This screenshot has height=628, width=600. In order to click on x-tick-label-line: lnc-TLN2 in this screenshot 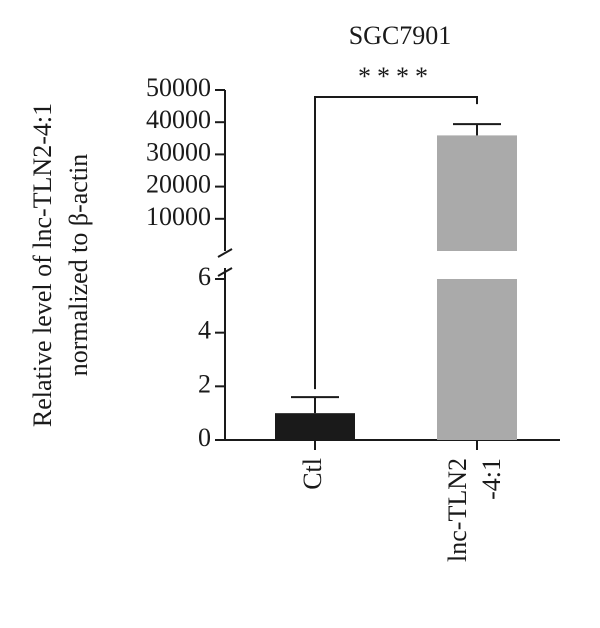, I will do `click(457, 510)`.